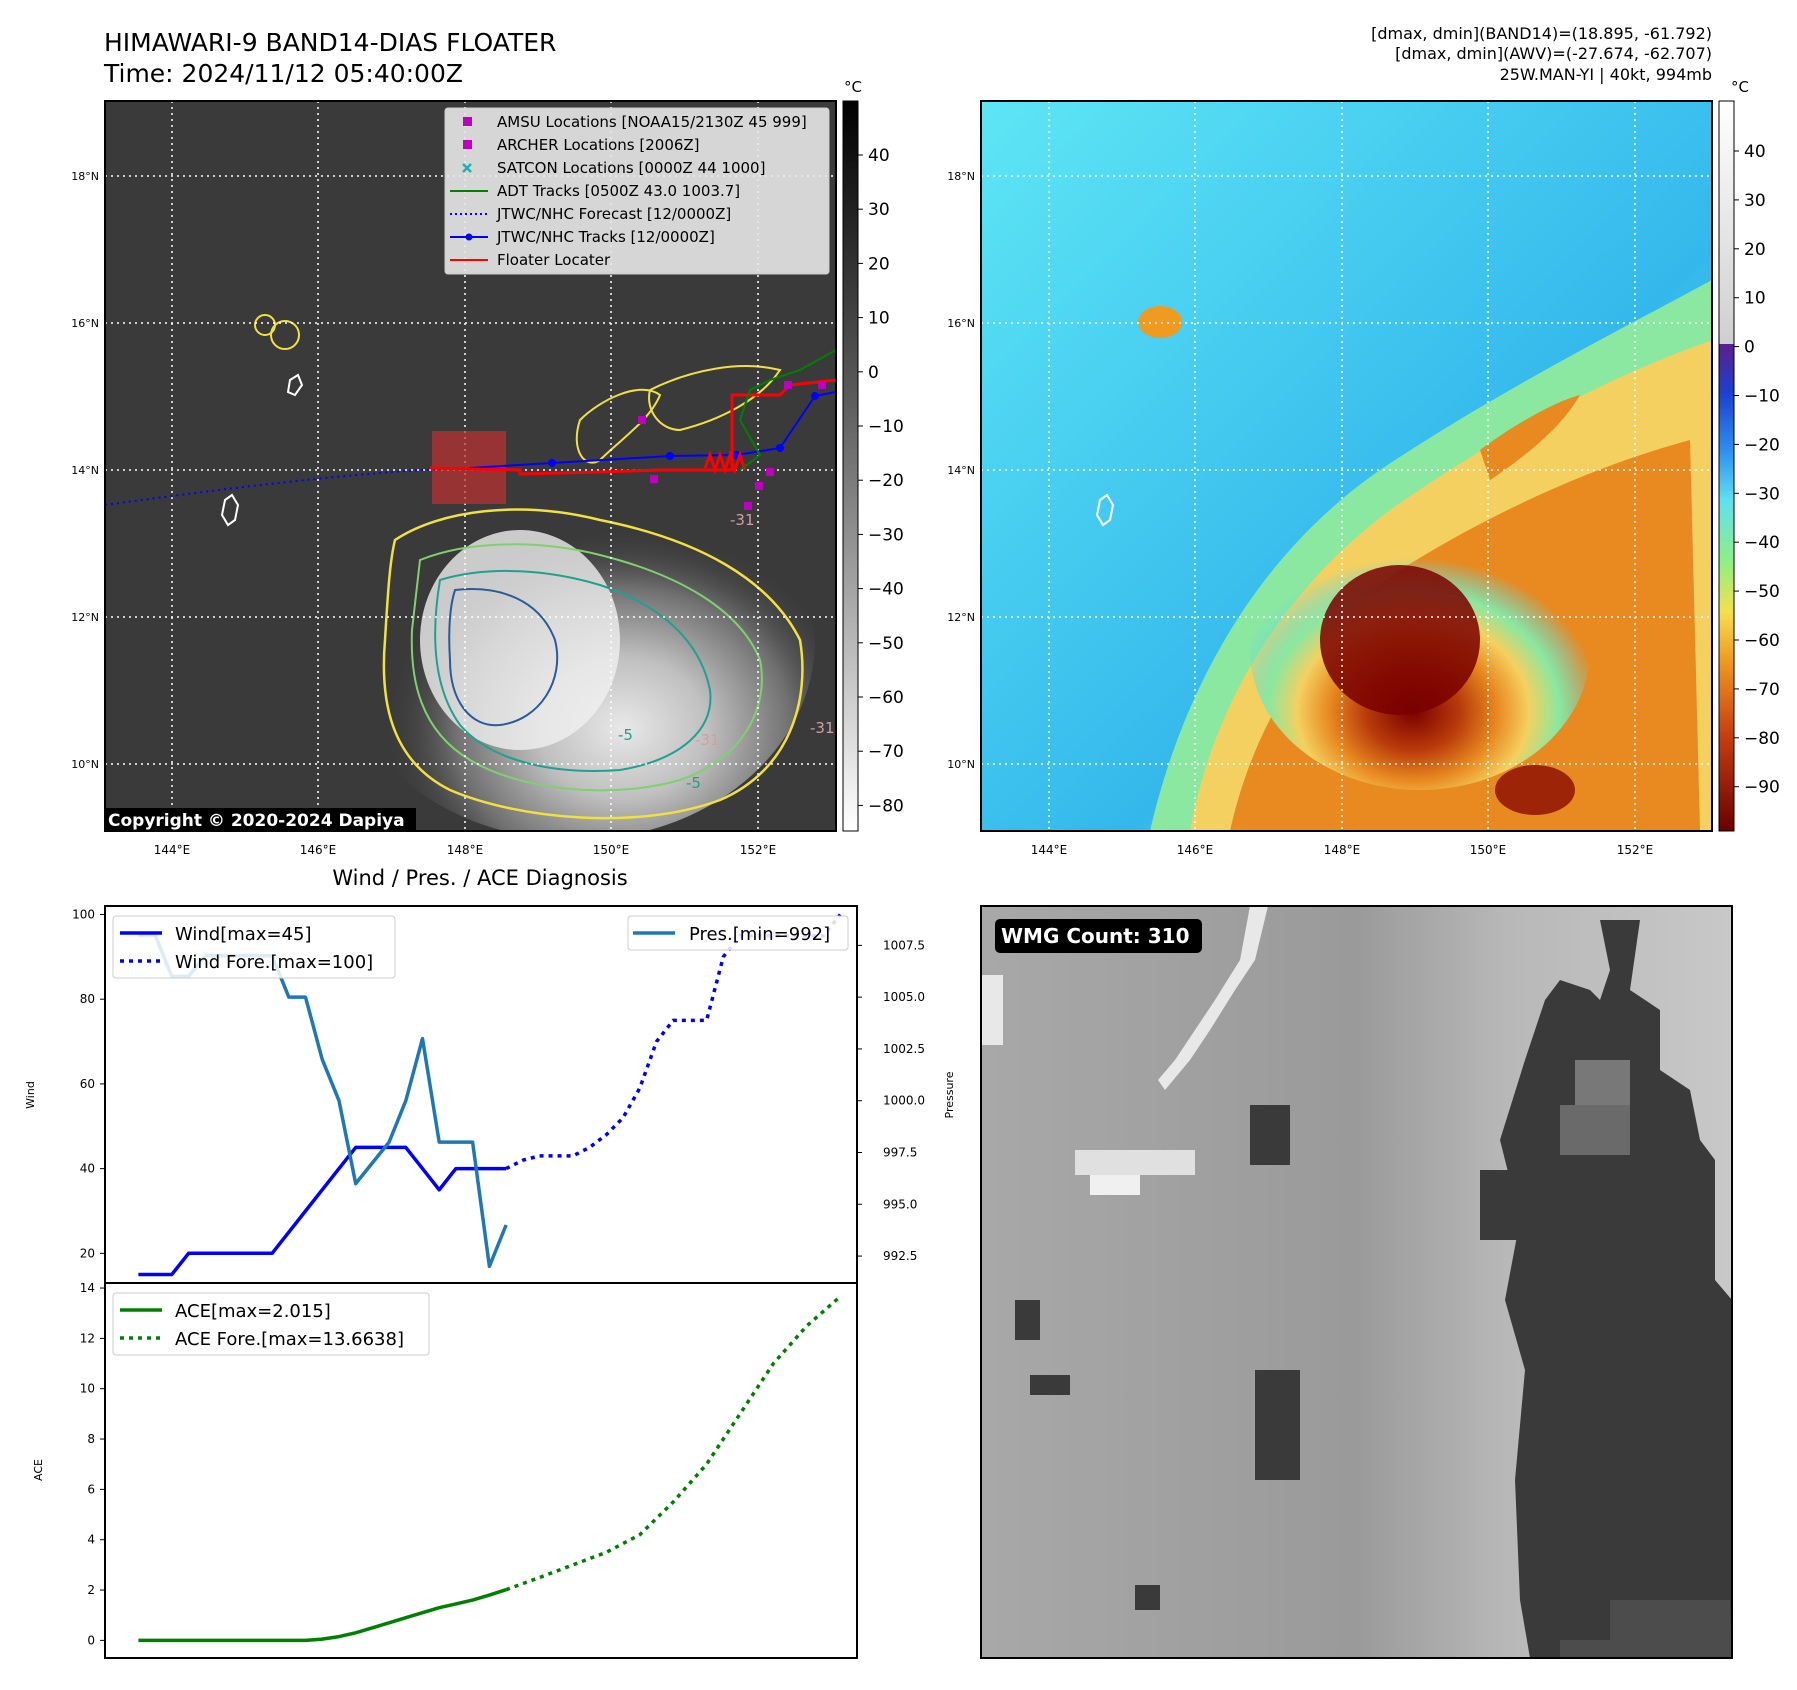  What do you see at coordinates (91, 1590) in the screenshot?
I see `ace-ytick-label: 2` at bounding box center [91, 1590].